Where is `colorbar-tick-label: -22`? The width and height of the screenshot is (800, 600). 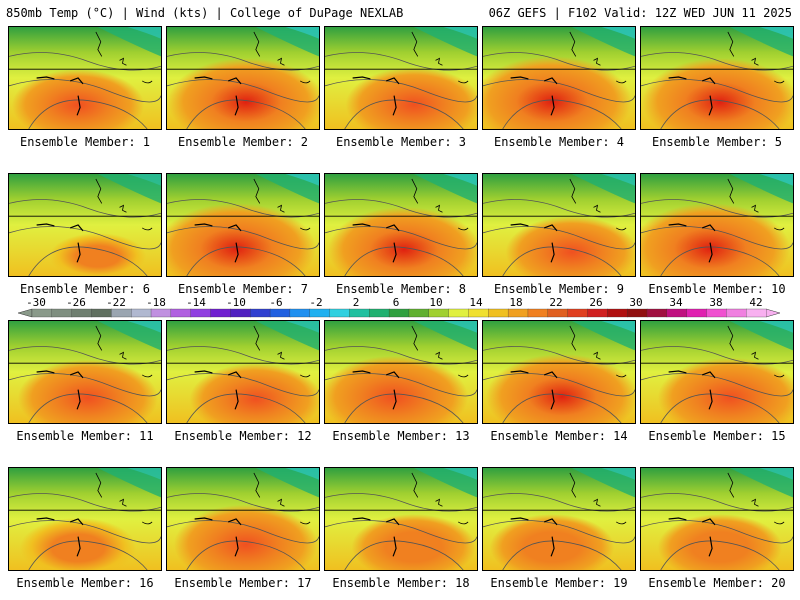
colorbar-tick-label: -22 is located at coordinates (116, 302).